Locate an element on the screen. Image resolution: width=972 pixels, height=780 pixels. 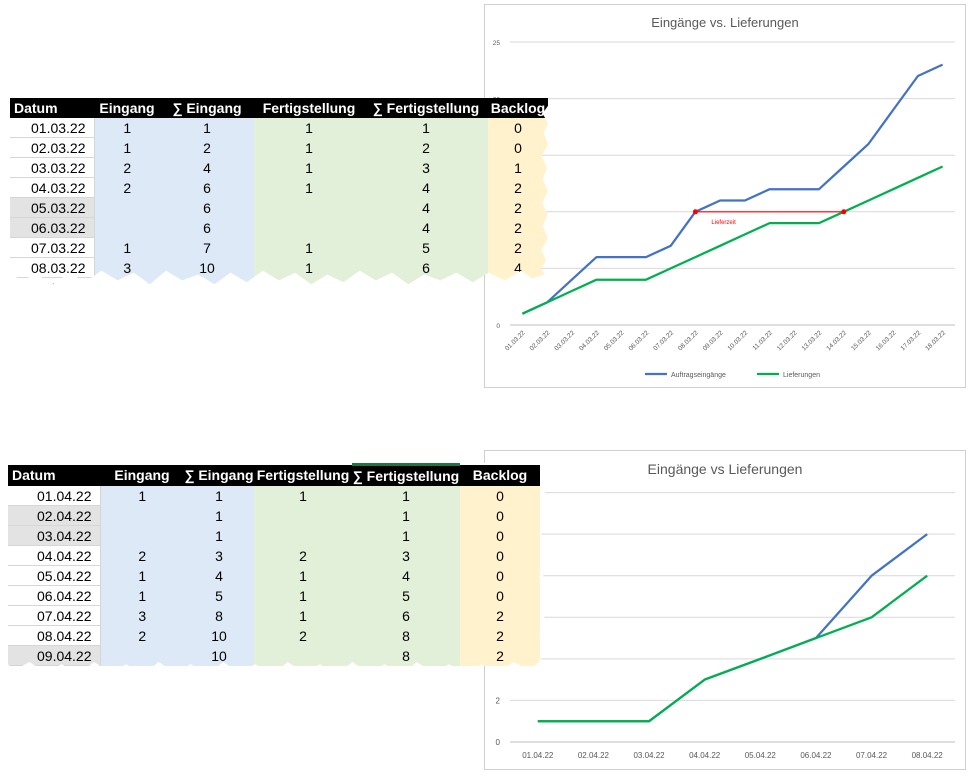
cell-date: 08.04.22 is located at coordinates (54, 635).